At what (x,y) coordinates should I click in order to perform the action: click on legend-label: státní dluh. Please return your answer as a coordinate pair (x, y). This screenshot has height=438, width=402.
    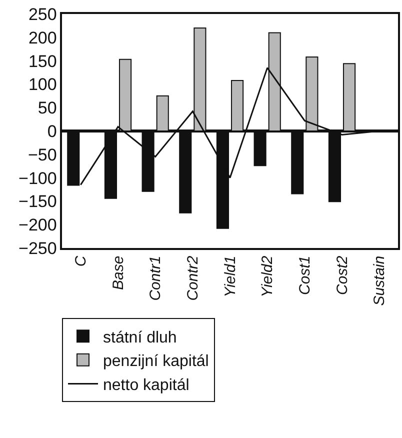
    Looking at the image, I should click on (140, 337).